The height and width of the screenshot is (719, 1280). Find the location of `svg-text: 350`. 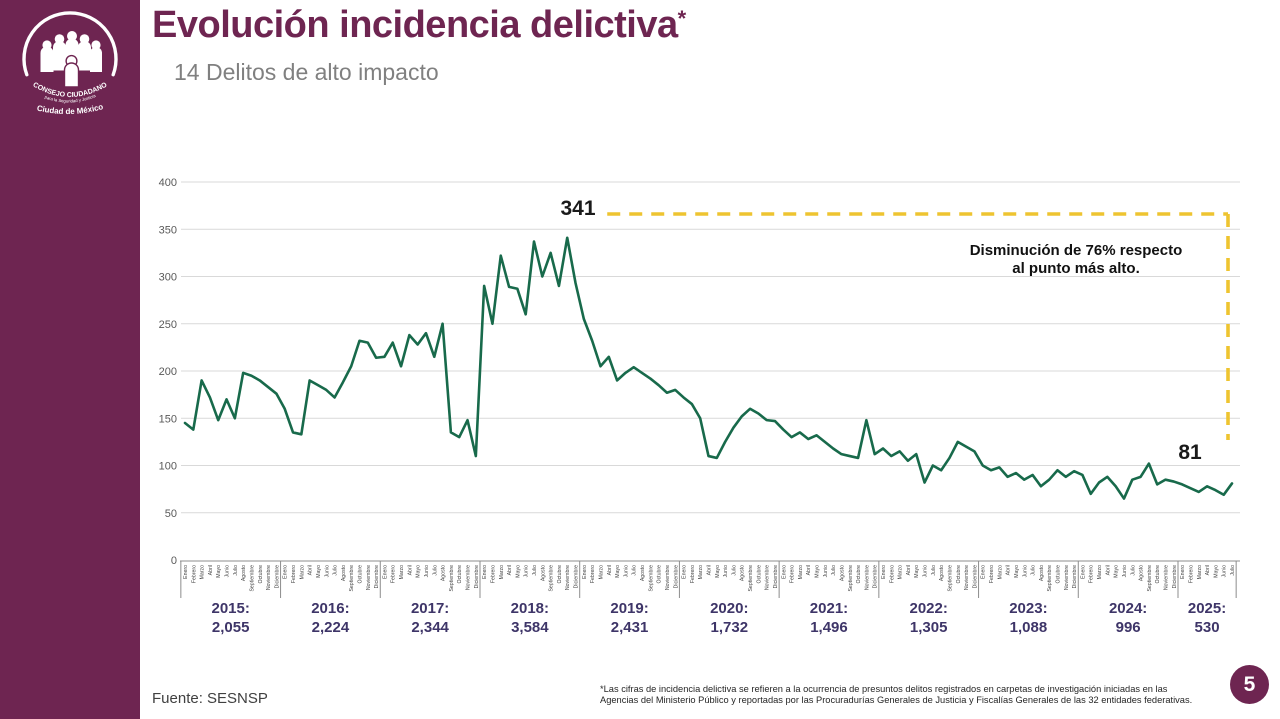

svg-text: 350 is located at coordinates (168, 230).